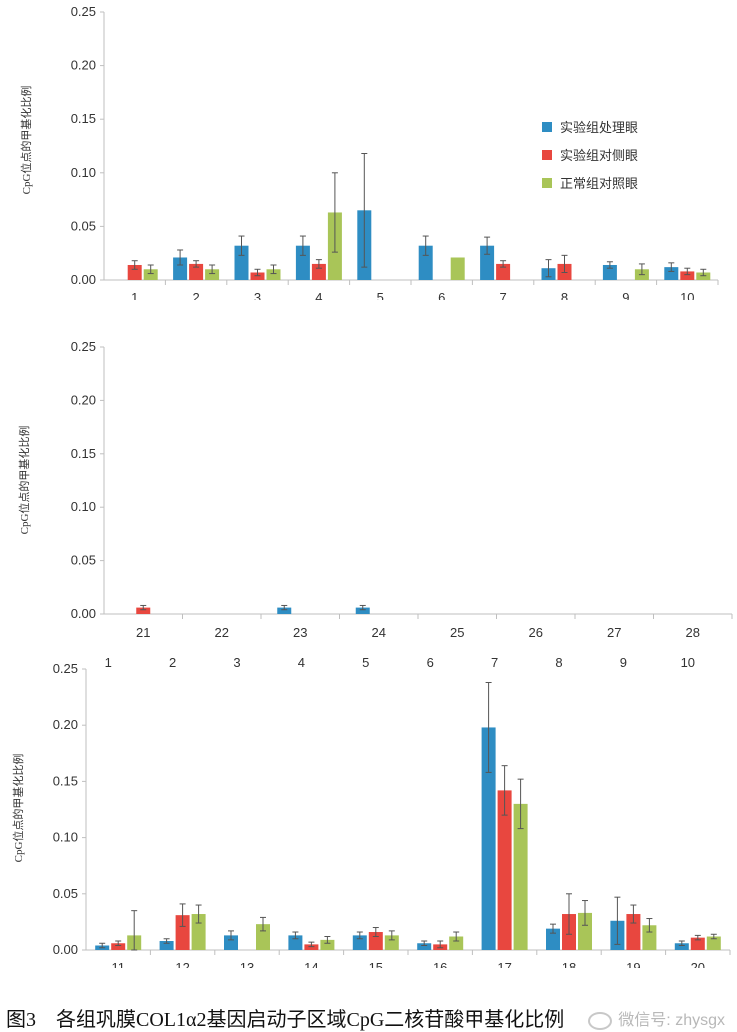 Image resolution: width=737 pixels, height=1032 pixels. I want to click on top-tick-label: 9, so click(623, 662).